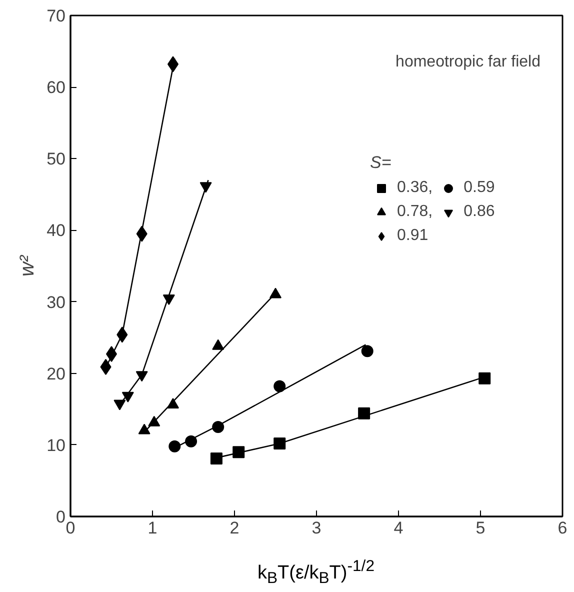 The width and height of the screenshot is (574, 592). What do you see at coordinates (56, 16) in the screenshot?
I see `y-tick-label: 70` at bounding box center [56, 16].